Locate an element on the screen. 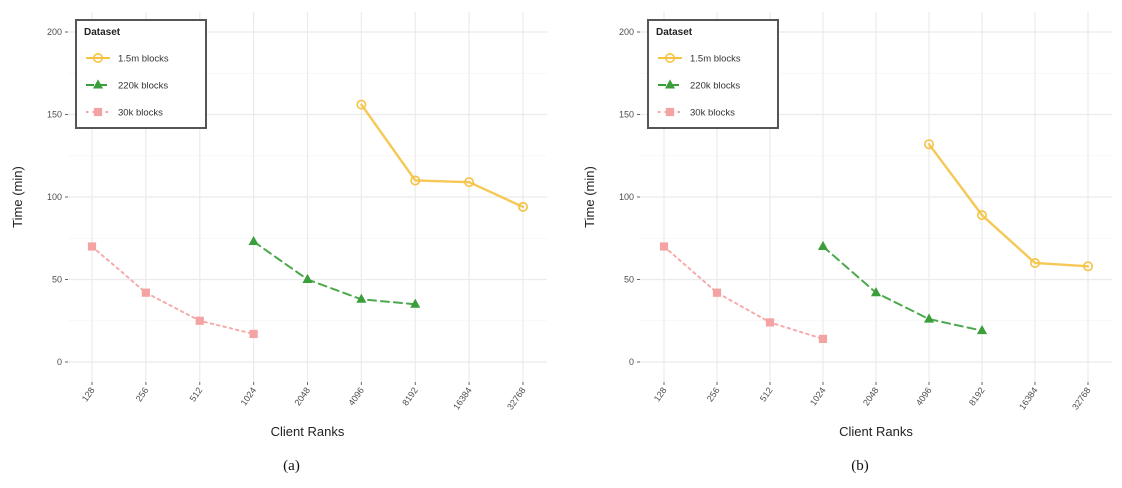 This screenshot has height=488, width=1122. legend-a: Dataset 1.5m blocks 220k blocks 30k blocks is located at coordinates (141, 74).